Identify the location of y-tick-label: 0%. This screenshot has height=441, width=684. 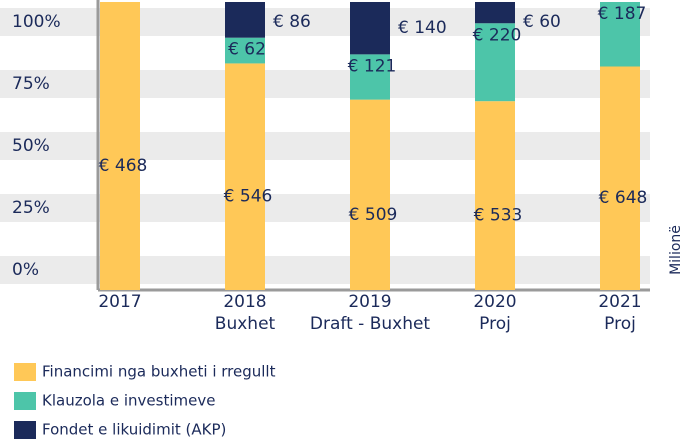
(25, 270).